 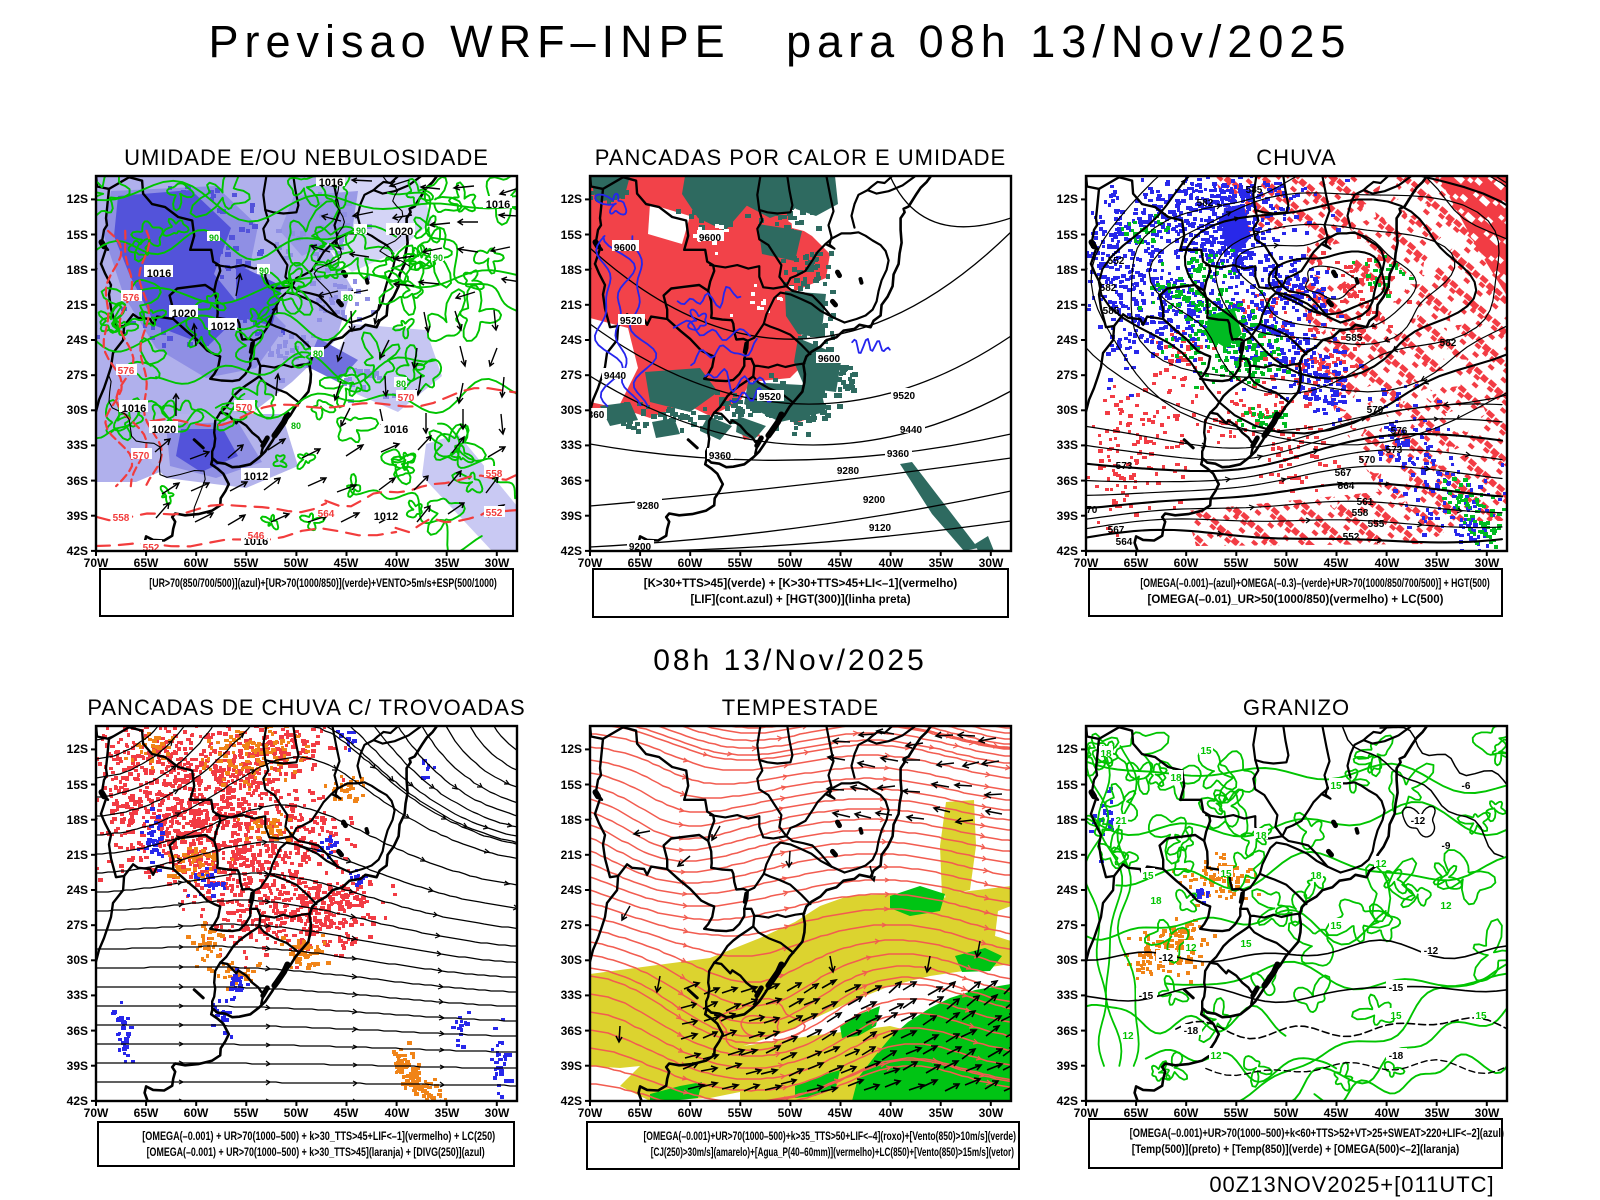 I want to click on svg-text: -6, so click(x=1466, y=786).